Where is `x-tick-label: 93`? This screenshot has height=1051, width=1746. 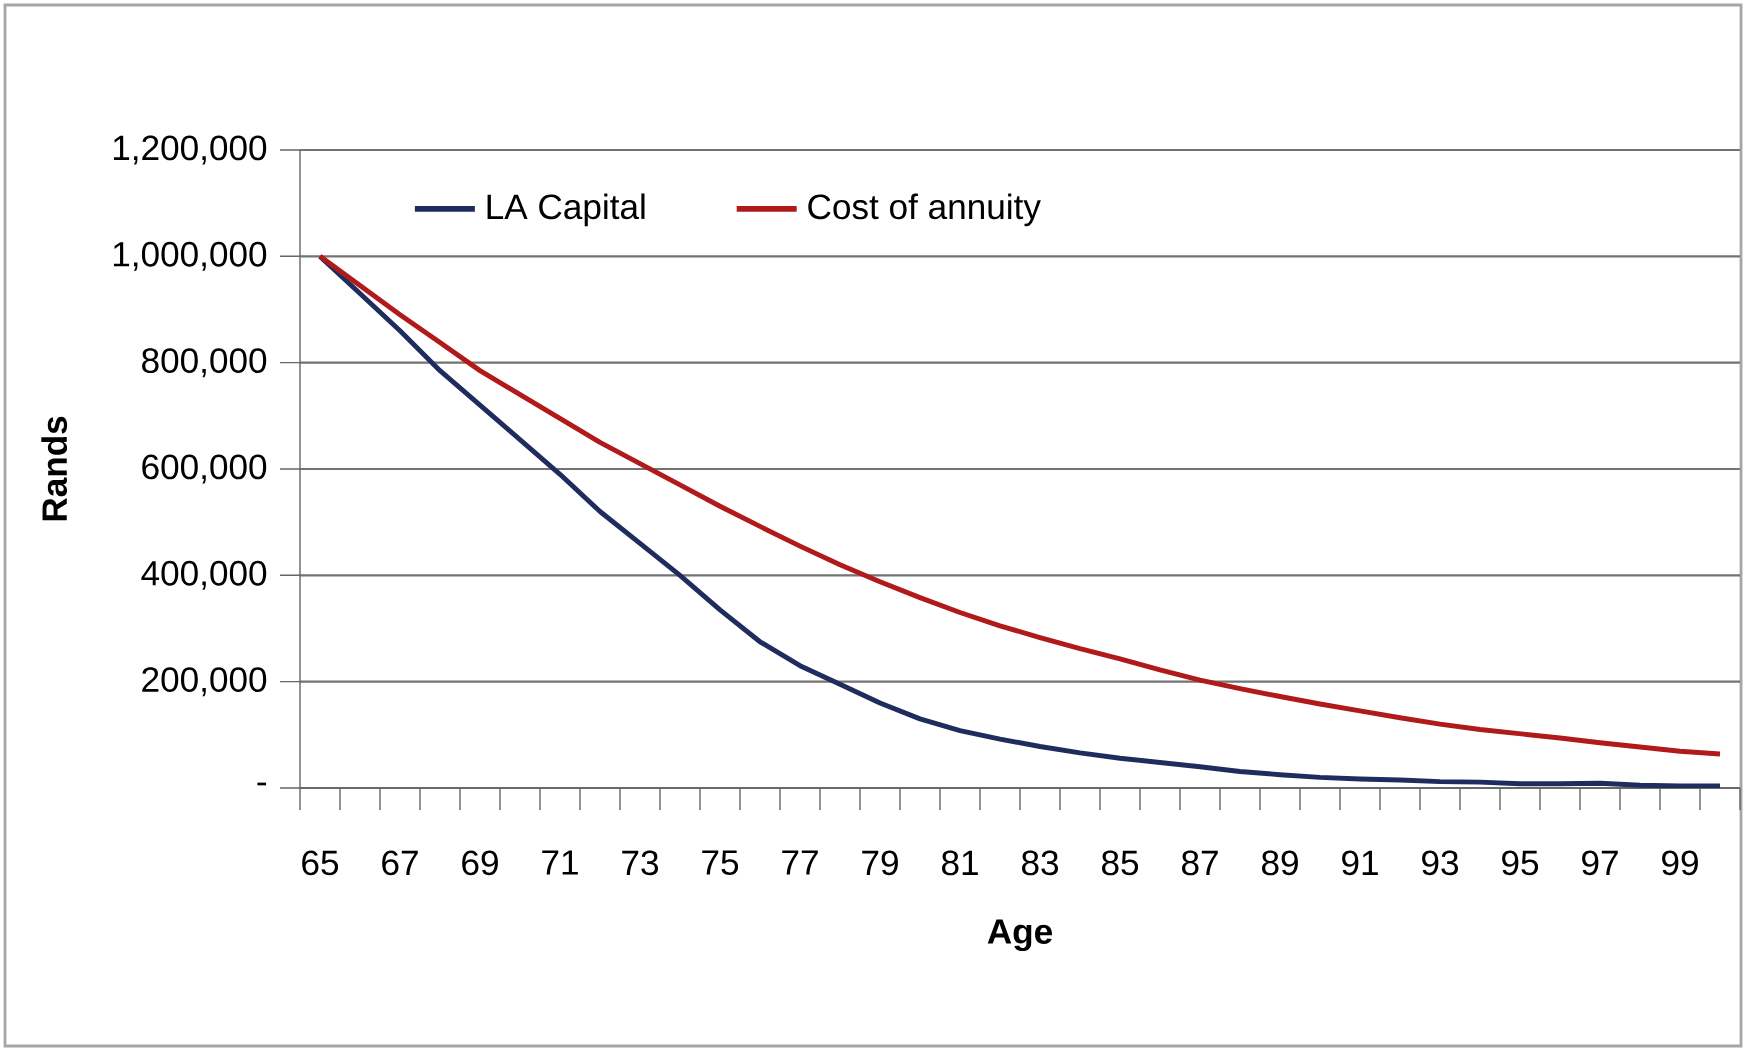
x-tick-label: 93 is located at coordinates (1440, 863).